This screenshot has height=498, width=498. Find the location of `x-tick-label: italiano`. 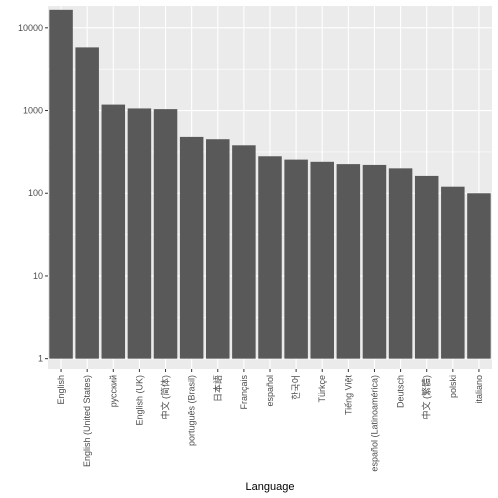

x-tick-label: italiano is located at coordinates (479, 389).